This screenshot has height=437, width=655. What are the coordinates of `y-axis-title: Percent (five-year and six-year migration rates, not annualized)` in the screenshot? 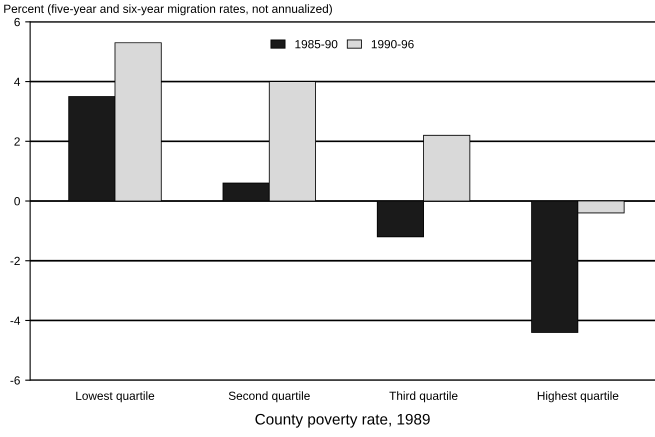 It's located at (168, 10).